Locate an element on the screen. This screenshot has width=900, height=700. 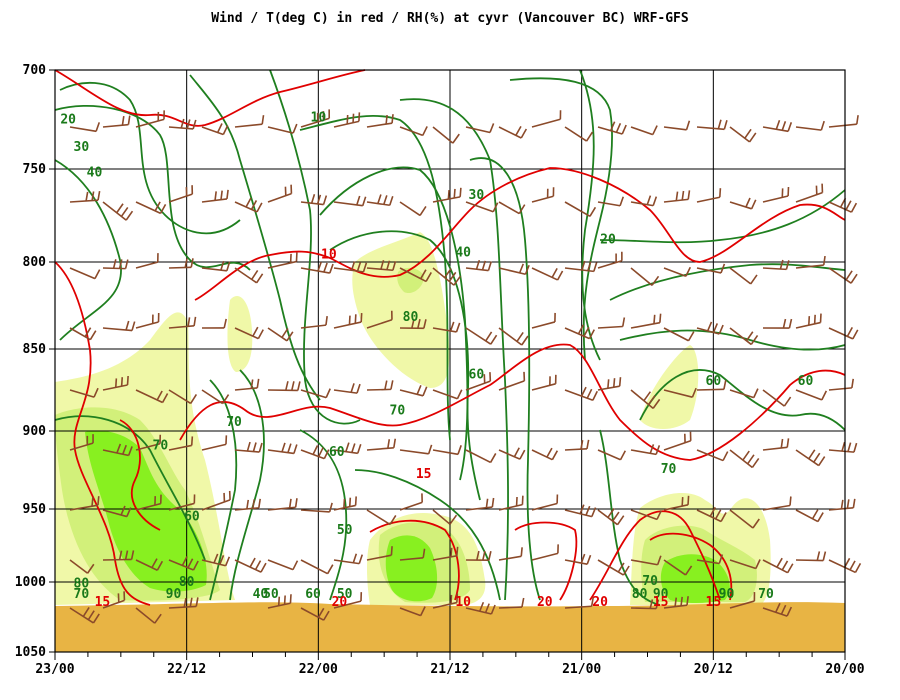
rh-contour-line is located at coordinates (130, 488).